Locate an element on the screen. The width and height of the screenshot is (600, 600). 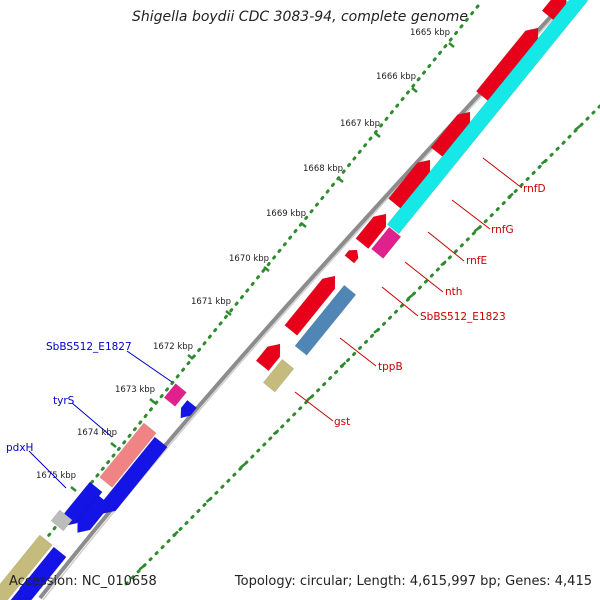
leader-nth is located at coordinates (424, 277).